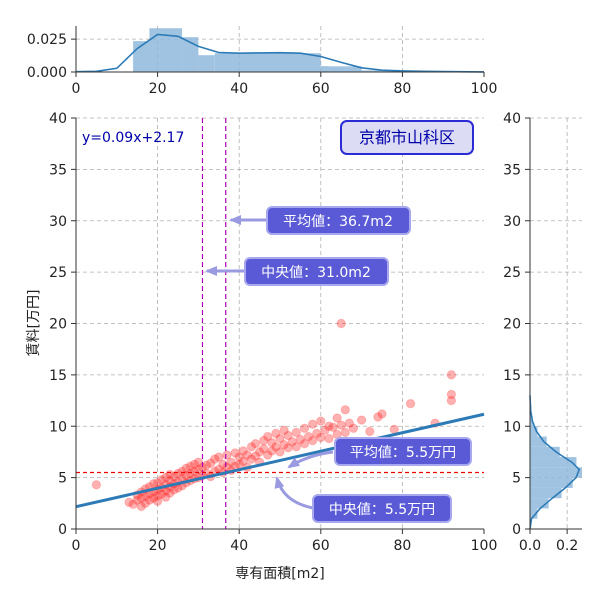 Image resolution: width=600 pixels, height=600 pixels. What do you see at coordinates (402, 546) in the screenshot?
I see `x-tick-label: 80` at bounding box center [402, 546].